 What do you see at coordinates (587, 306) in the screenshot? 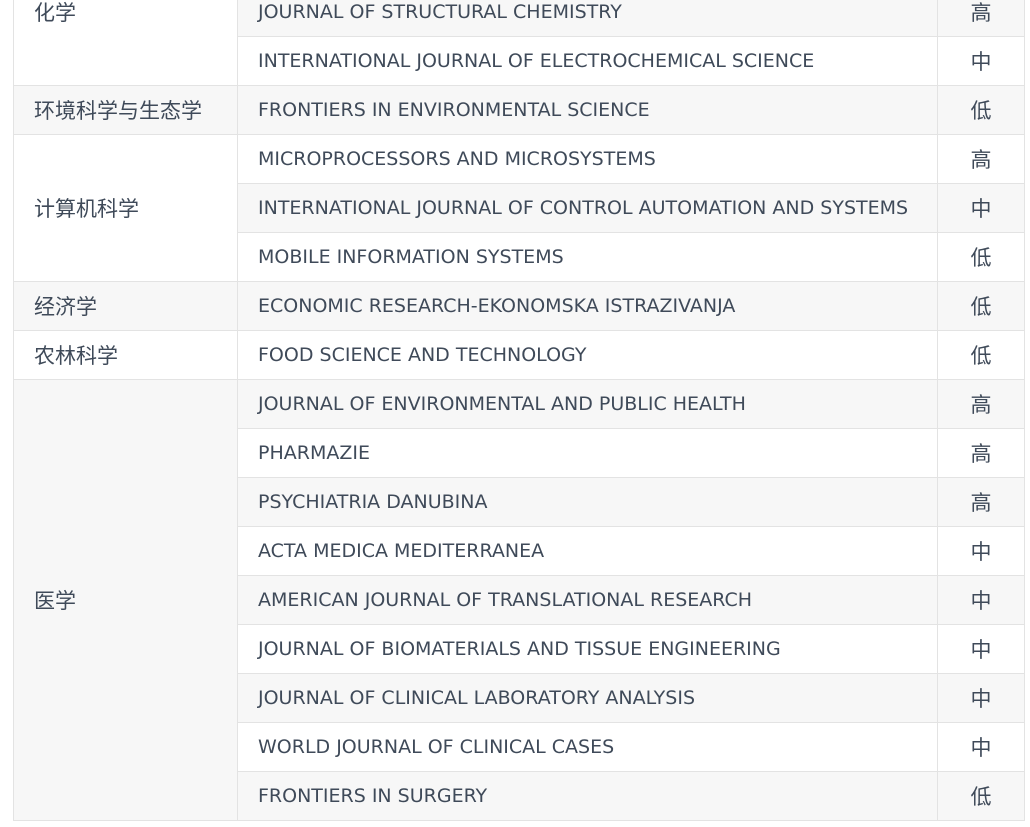
I see `journal-cell: ECONOMIC RESEARCH-EKONOMSKA ISTRAZIVANJA` at bounding box center [587, 306].